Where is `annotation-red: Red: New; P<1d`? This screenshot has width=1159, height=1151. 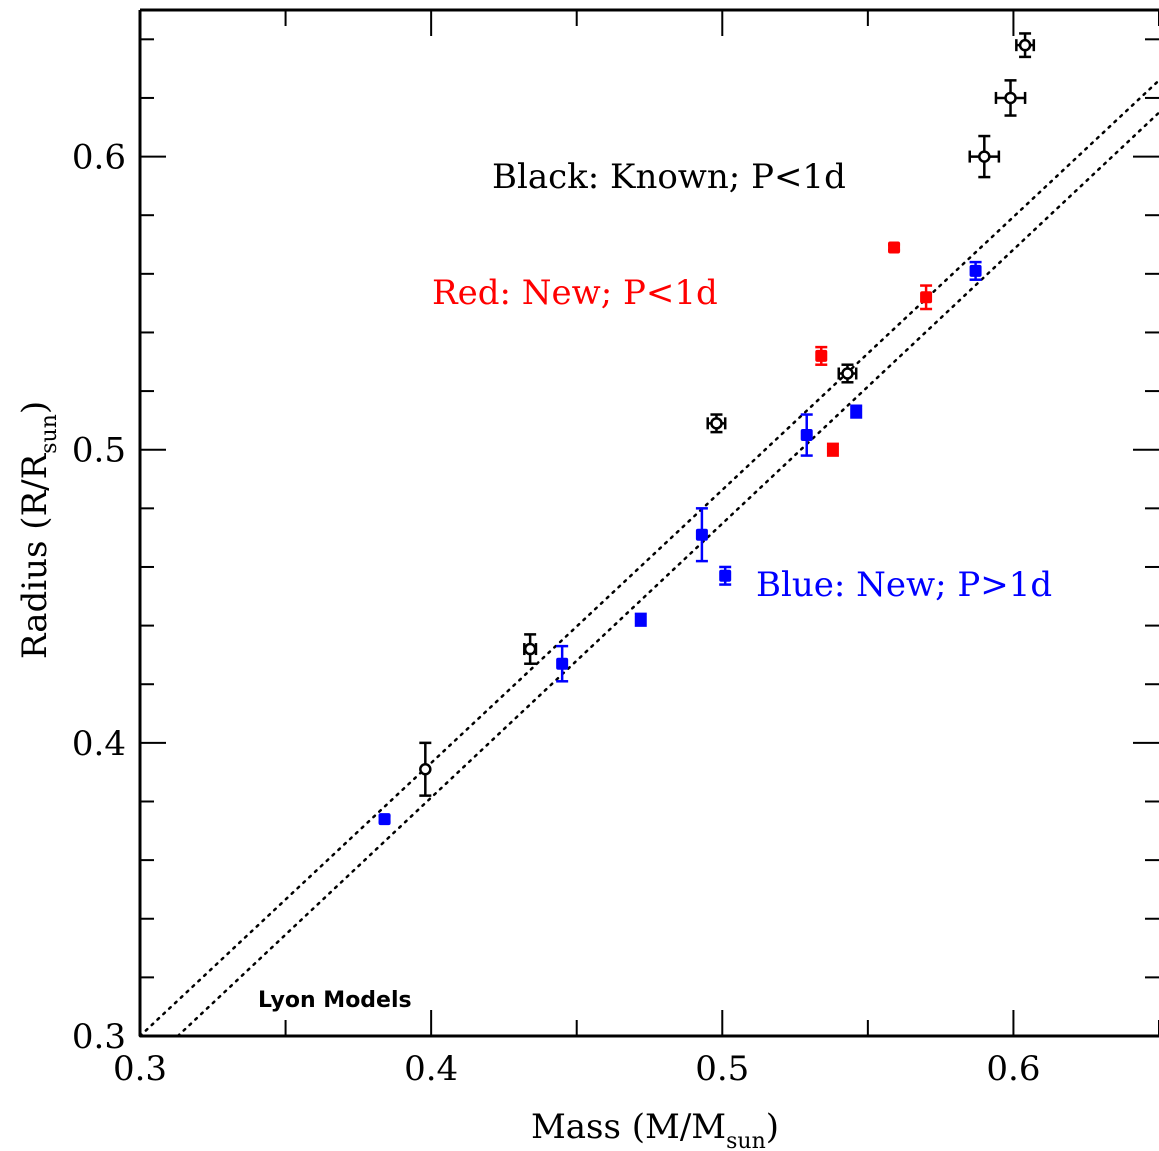 annotation-red: Red: New; P<1d is located at coordinates (575, 293).